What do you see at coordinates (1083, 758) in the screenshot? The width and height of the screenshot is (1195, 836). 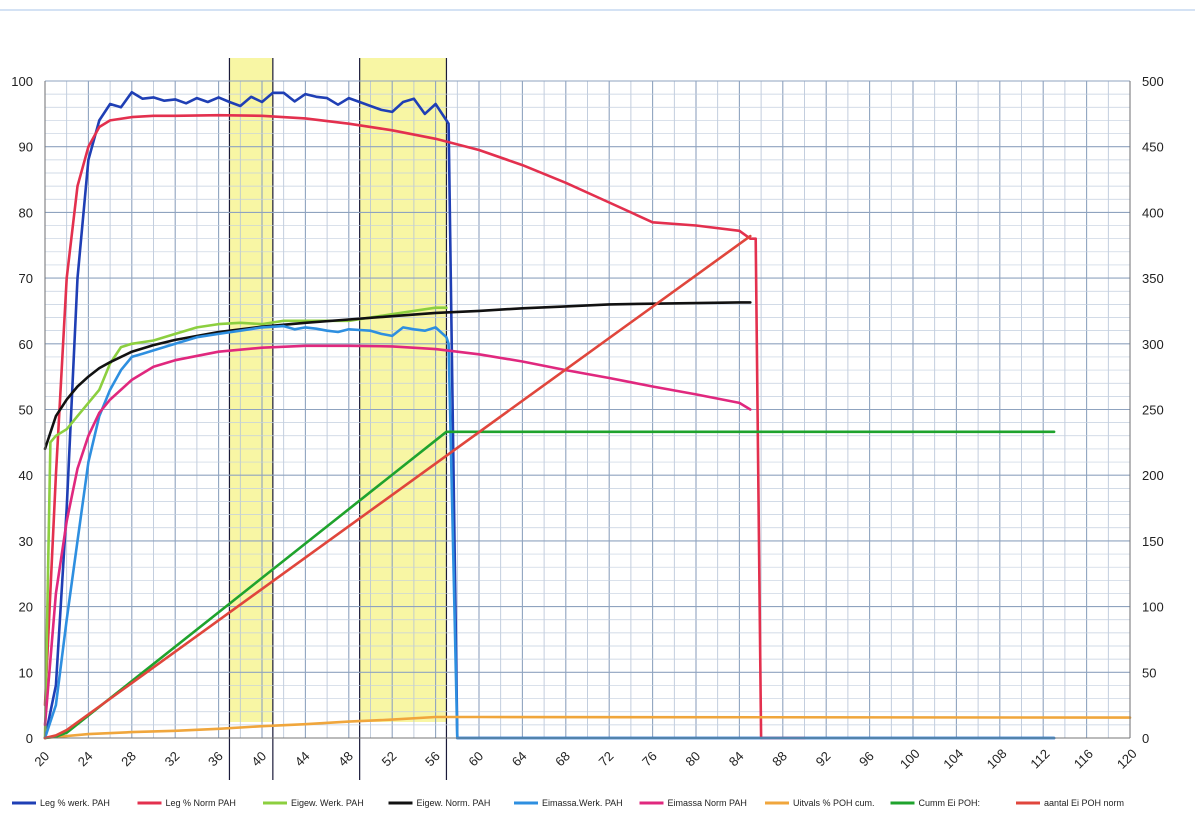 I see `x-tick-label: 116` at bounding box center [1083, 758].